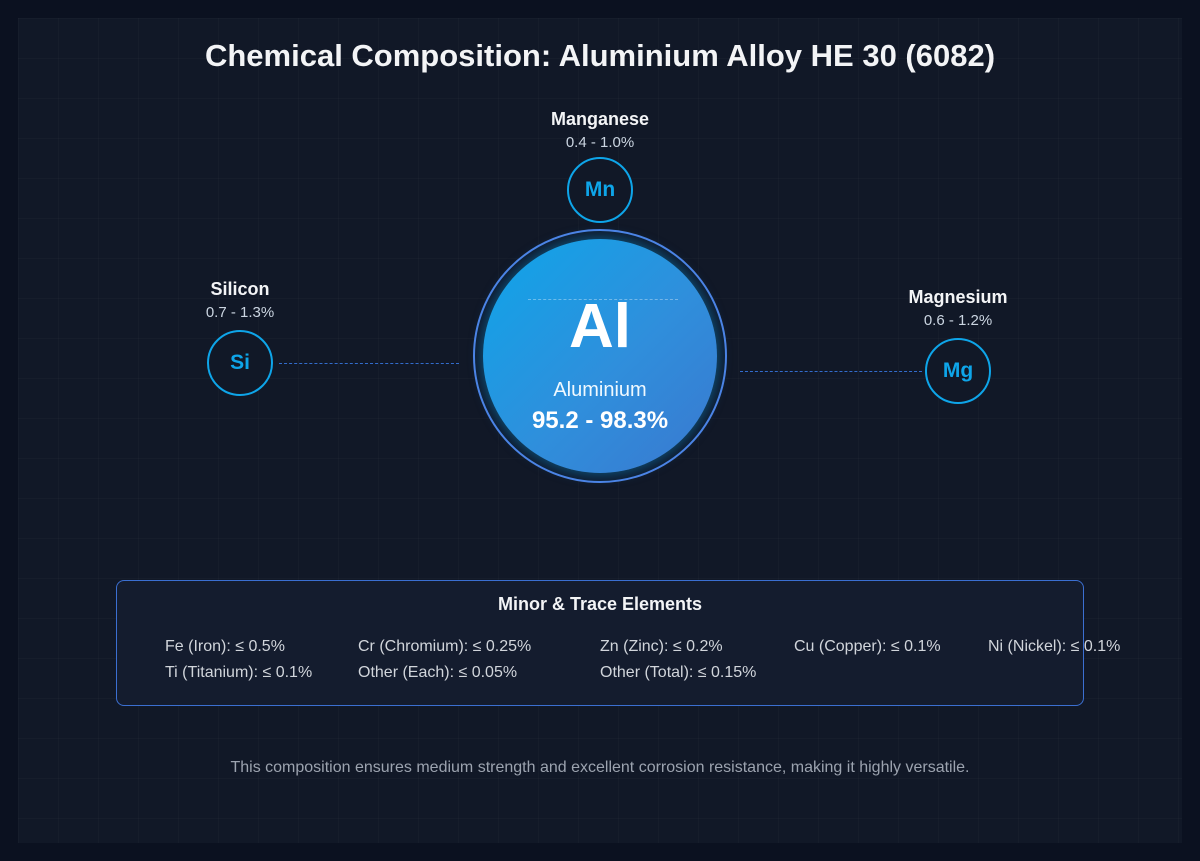 This screenshot has width=1200, height=861. What do you see at coordinates (225, 646) in the screenshot?
I see `minor-item: Fe (Iron): ≤ 0.5%` at bounding box center [225, 646].